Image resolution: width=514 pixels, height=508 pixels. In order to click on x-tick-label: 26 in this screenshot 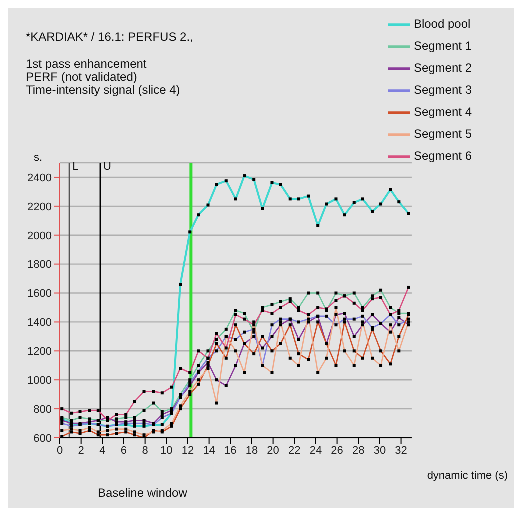, I will do `click(337, 450)`.